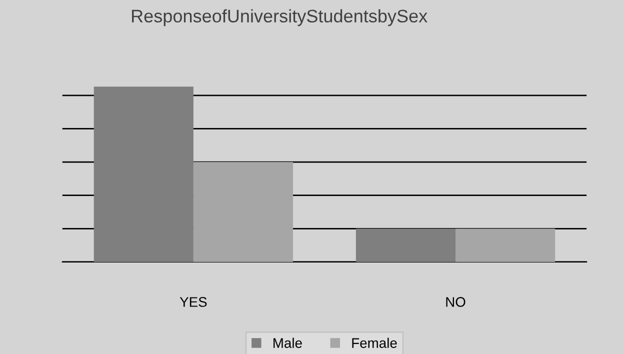  Describe the element at coordinates (280, 17) in the screenshot. I see `chart-title: ResponseofUniversityStudentsbySex` at that location.